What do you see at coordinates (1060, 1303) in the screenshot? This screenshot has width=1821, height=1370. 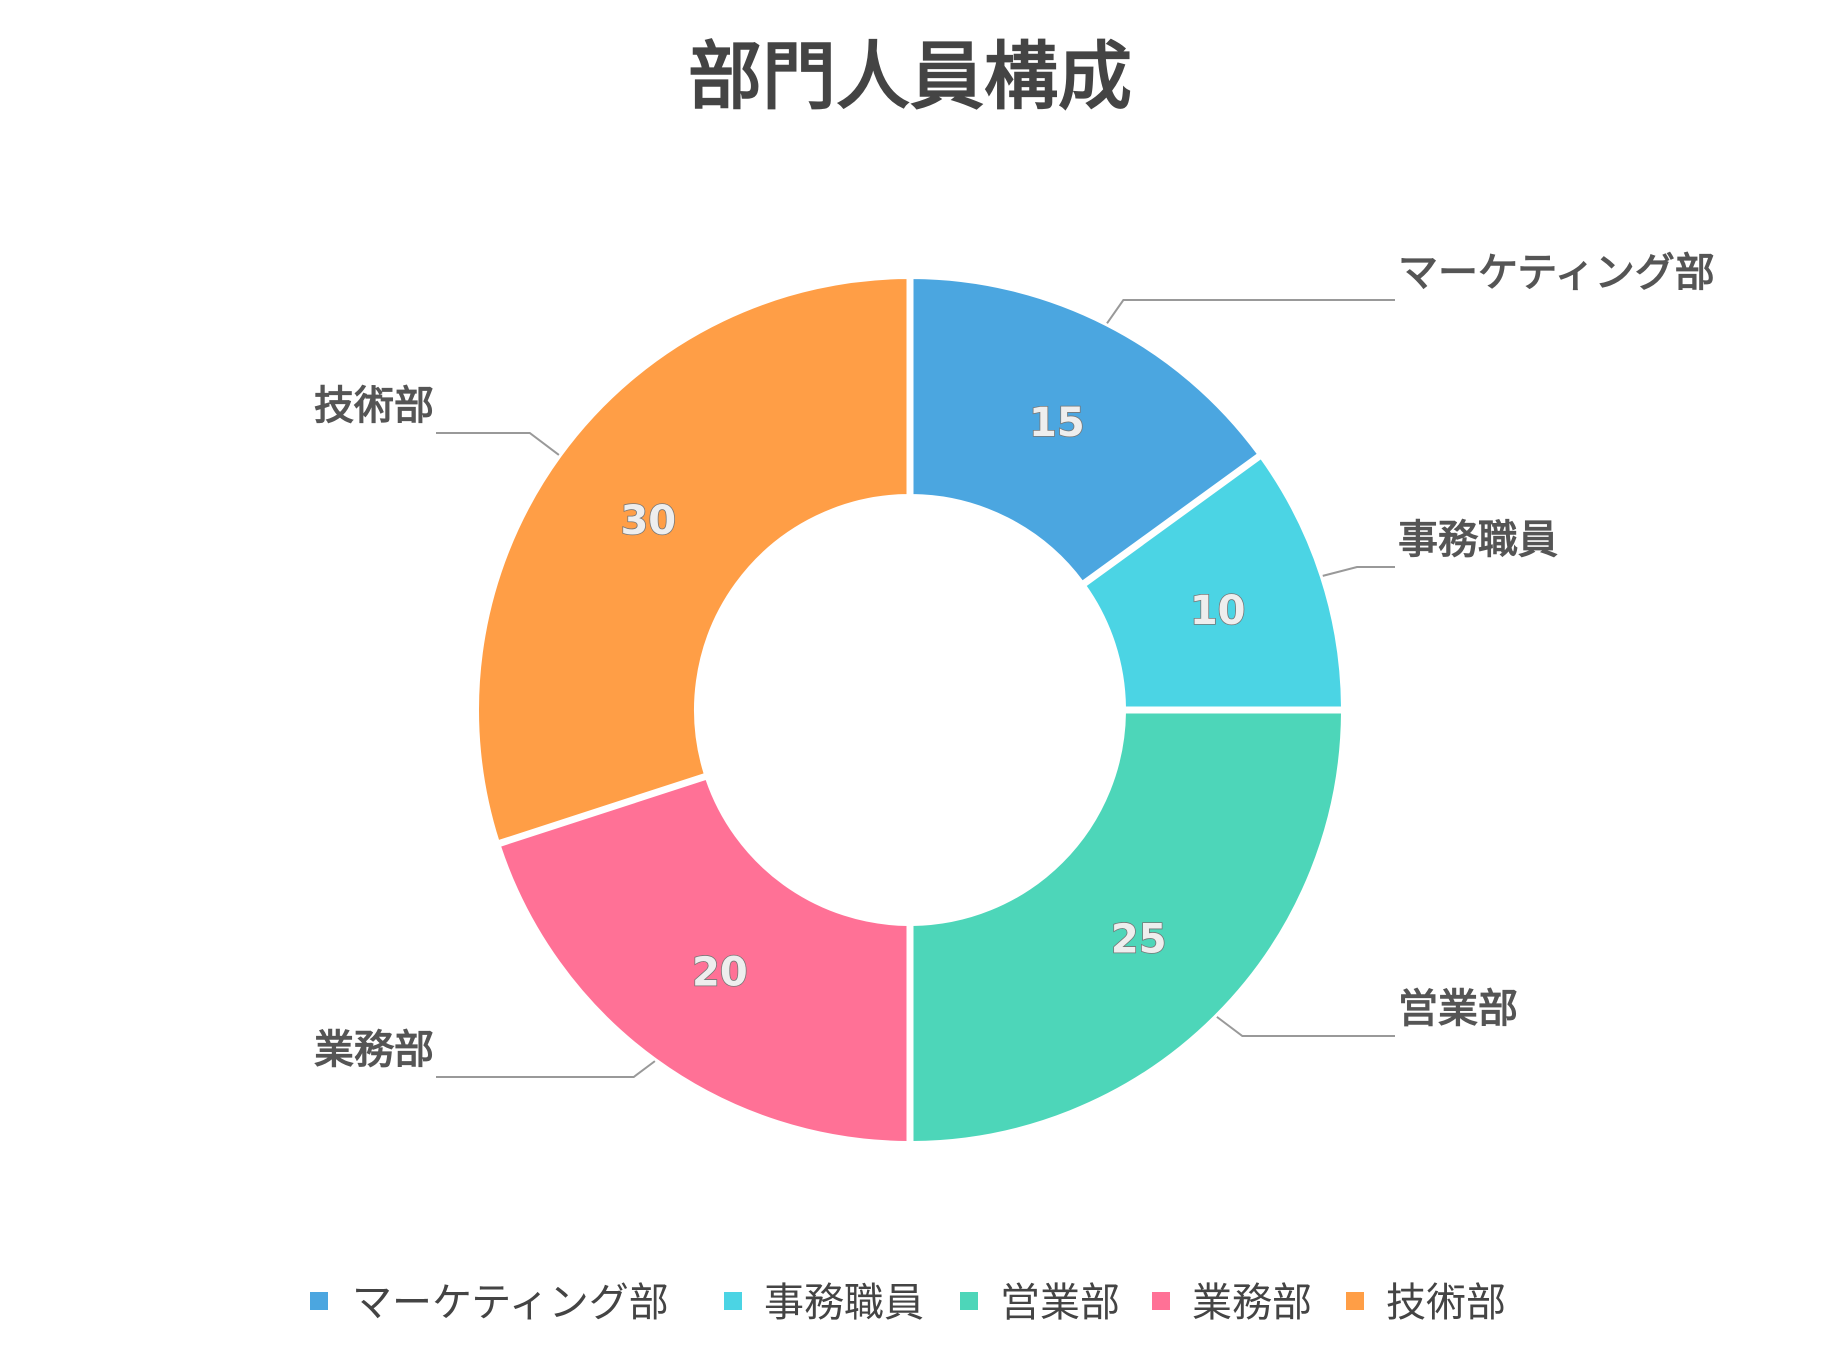 I see `legend-label-series-2: 営業部` at bounding box center [1060, 1303].